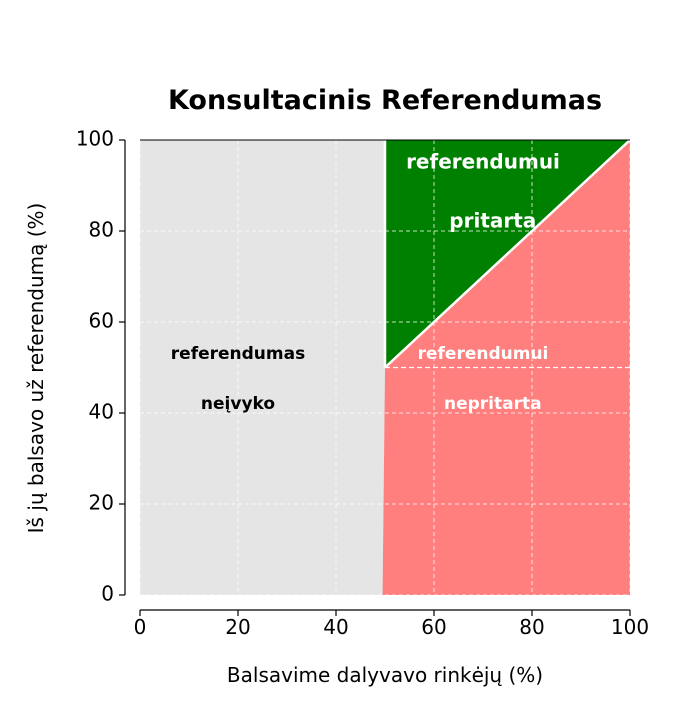 This screenshot has height=705, width=700. Describe the element at coordinates (492, 220) in the screenshot. I see `region-label-pritarta-2: pritarta` at that location.